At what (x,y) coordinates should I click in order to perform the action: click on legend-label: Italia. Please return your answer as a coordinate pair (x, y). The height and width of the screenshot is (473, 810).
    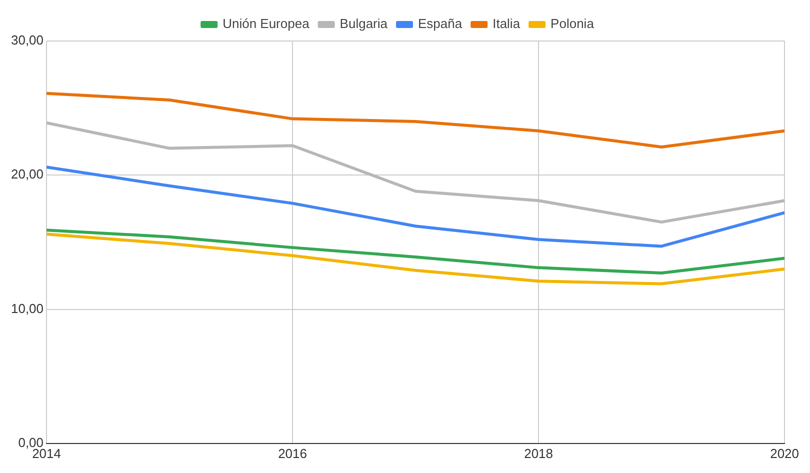
    Looking at the image, I should click on (506, 24).